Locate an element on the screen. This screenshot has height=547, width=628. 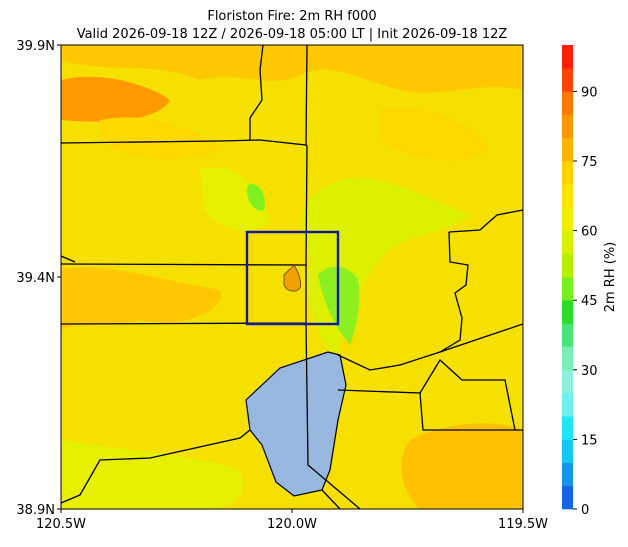
colorbar-label: 2m RH (%) is located at coordinates (610, 277).